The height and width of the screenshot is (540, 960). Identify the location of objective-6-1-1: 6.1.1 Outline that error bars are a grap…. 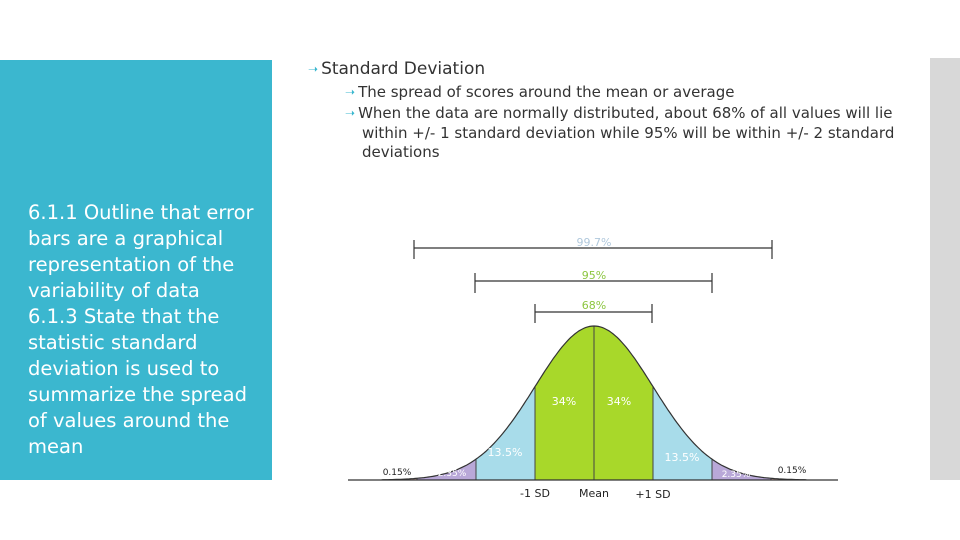
(141, 251).